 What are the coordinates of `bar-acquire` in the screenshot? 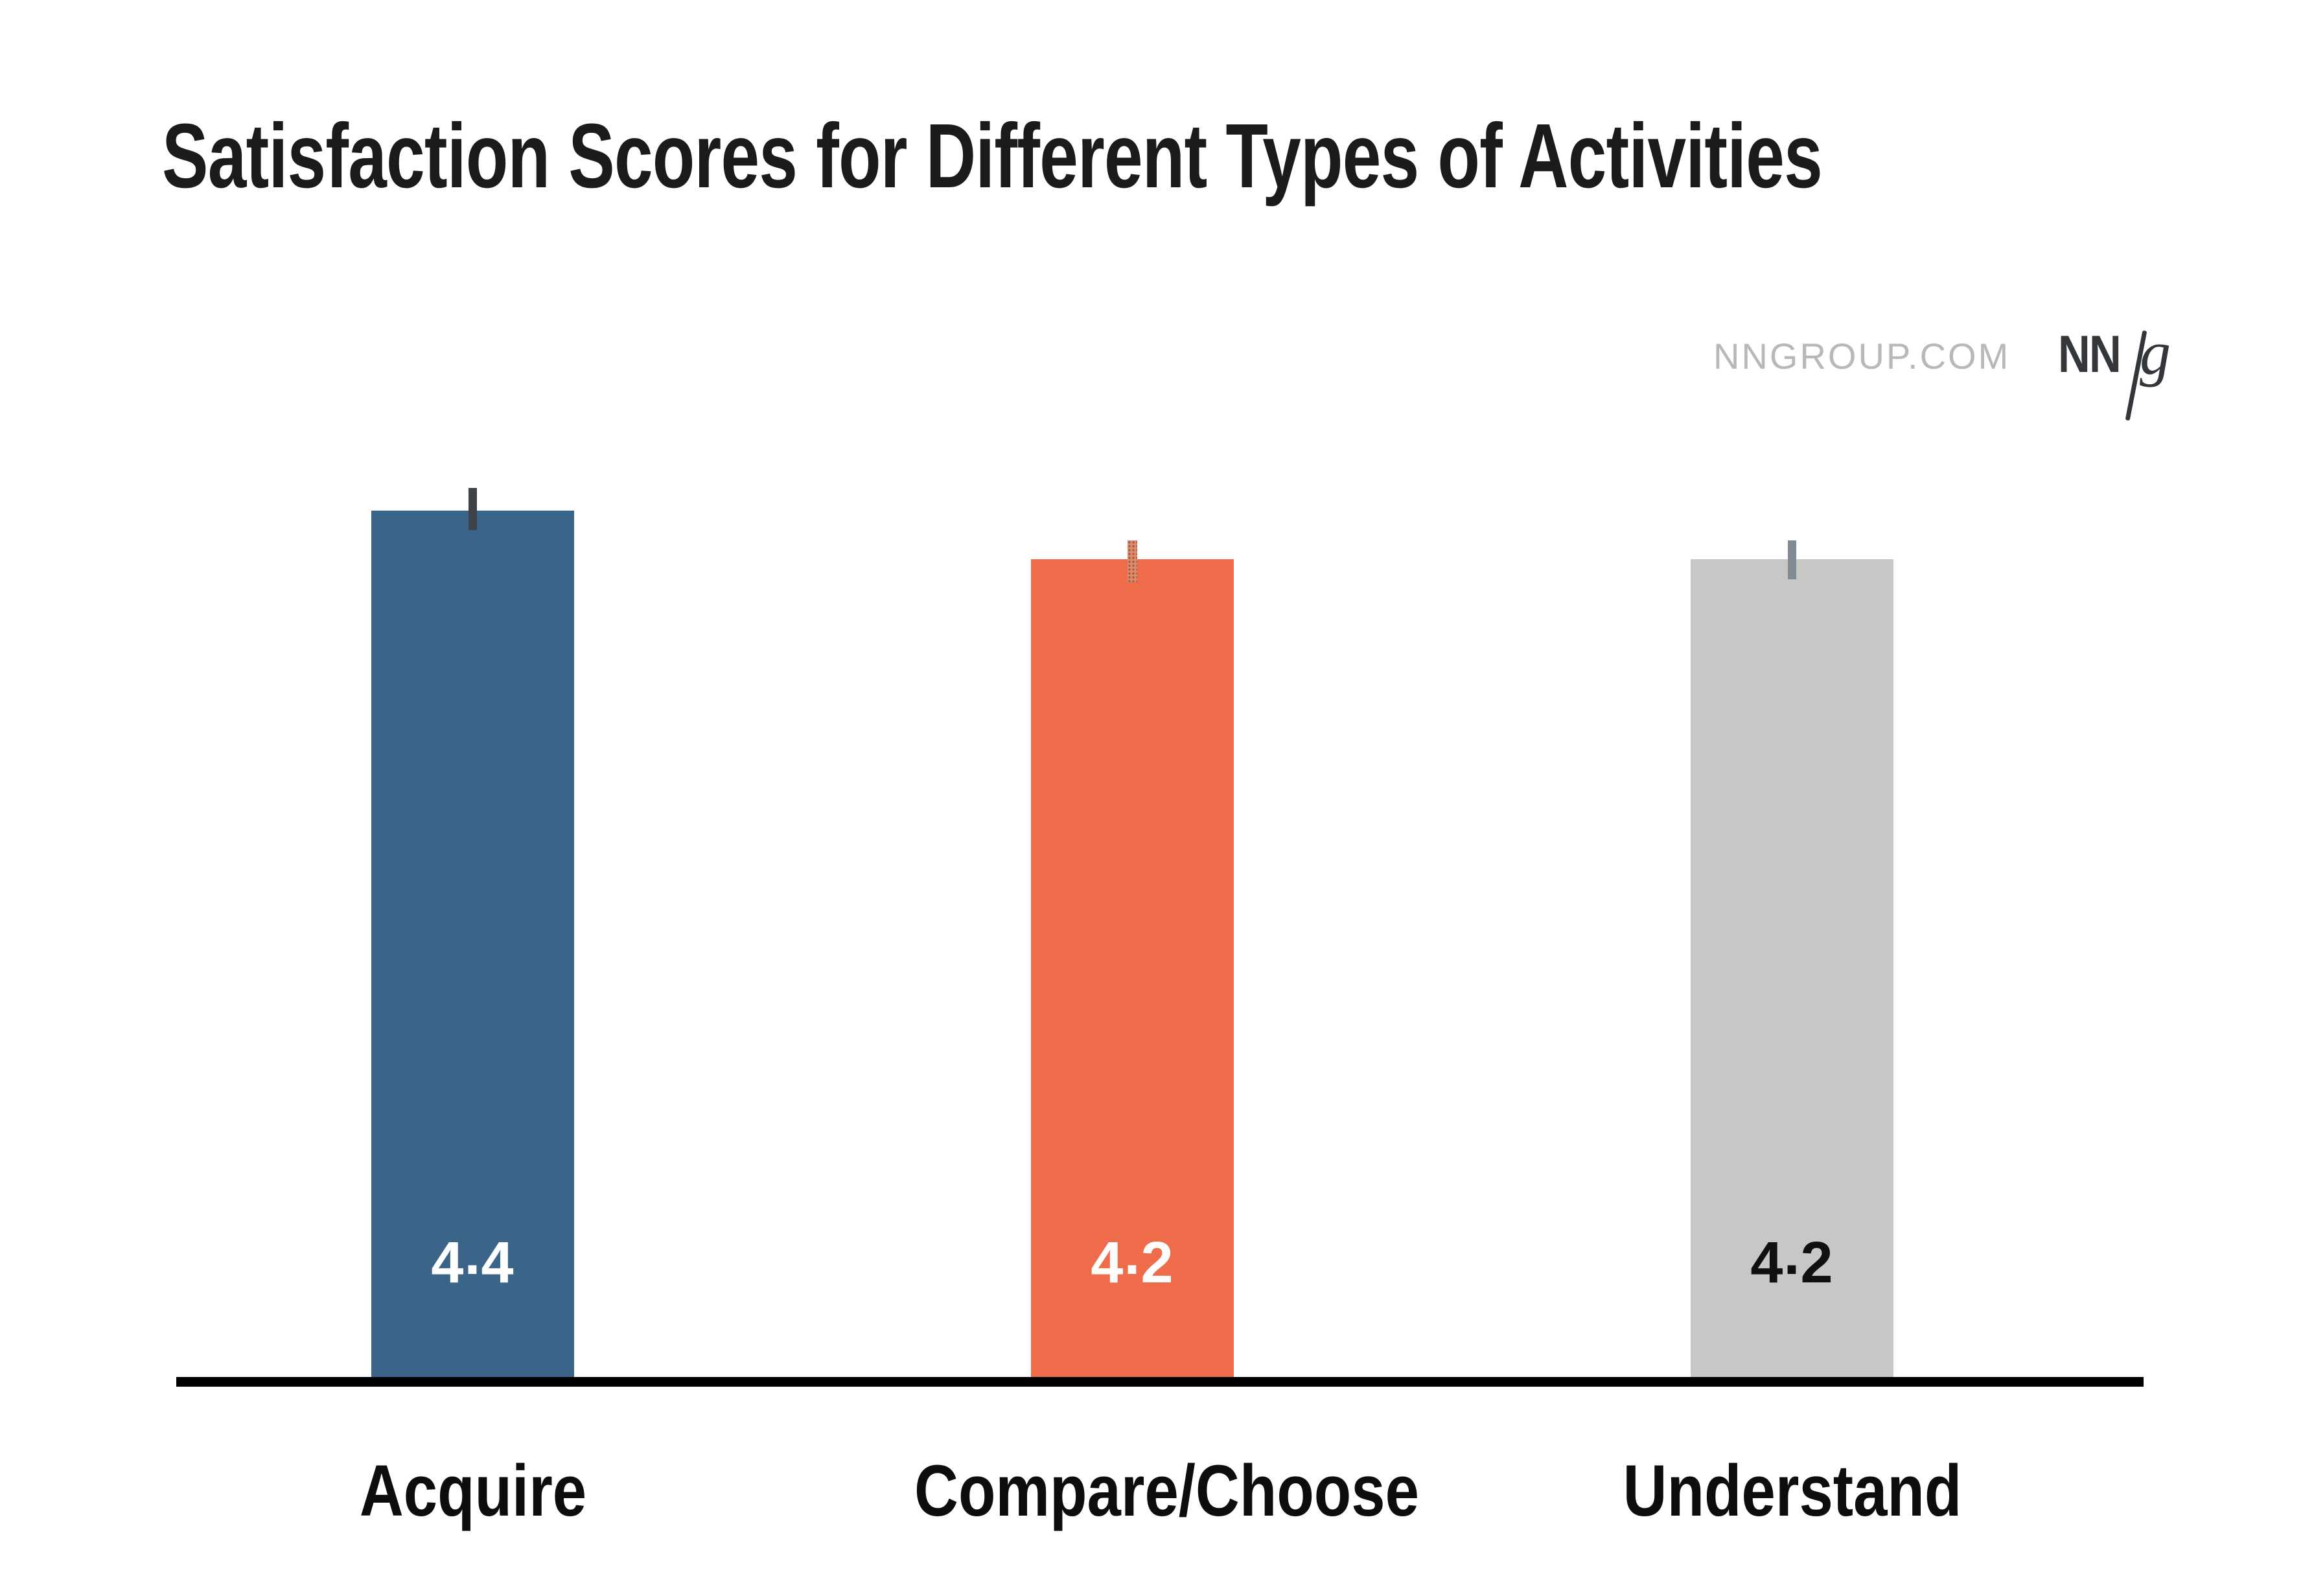 It's located at (472, 945).